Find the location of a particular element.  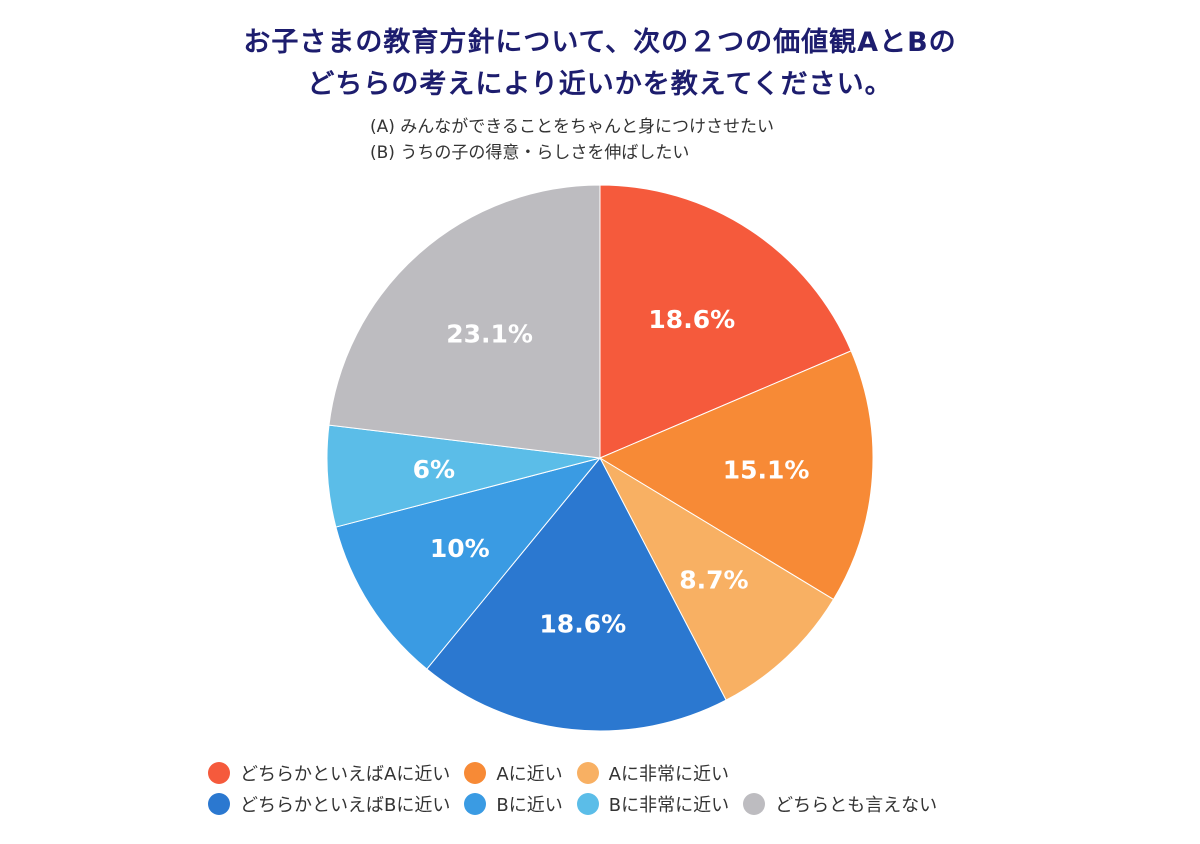

legend-row-b: どちらかといえばBに近い Bに近い Bに非常に近い どちらとも言えない is located at coordinates (579, 804).